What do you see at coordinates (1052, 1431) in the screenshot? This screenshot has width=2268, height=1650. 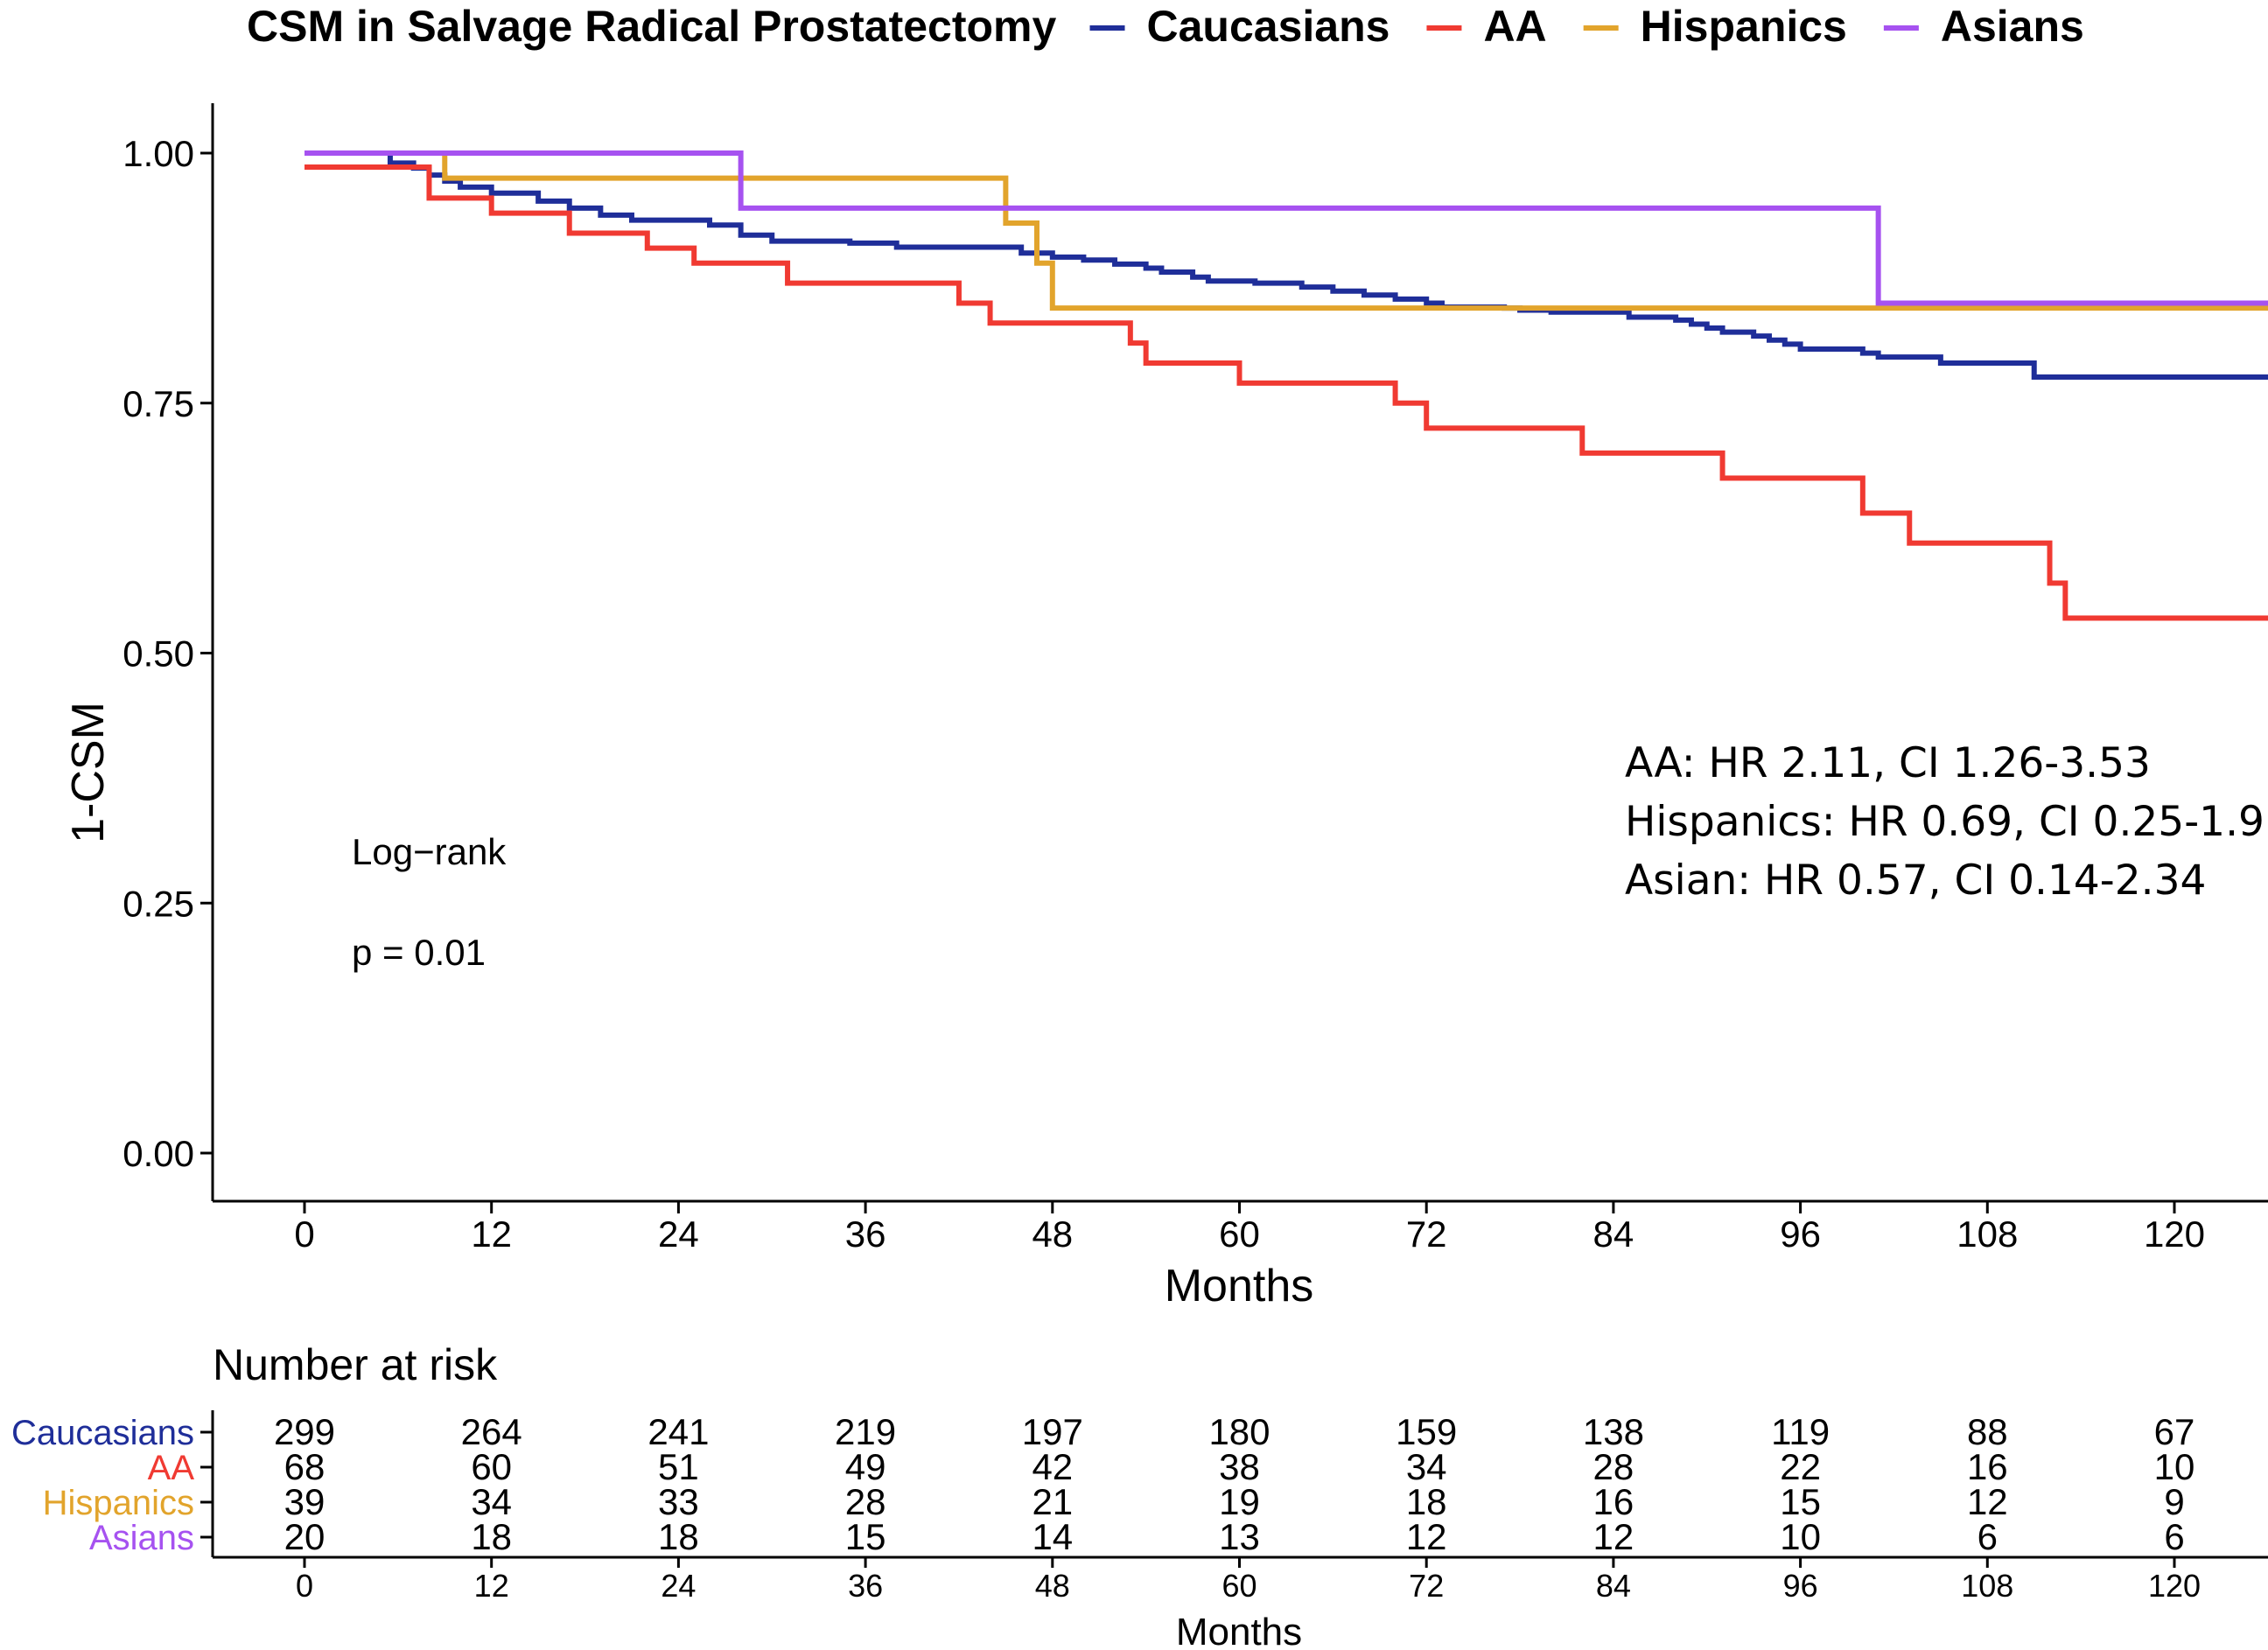 I see `risk-count: 197` at bounding box center [1052, 1431].